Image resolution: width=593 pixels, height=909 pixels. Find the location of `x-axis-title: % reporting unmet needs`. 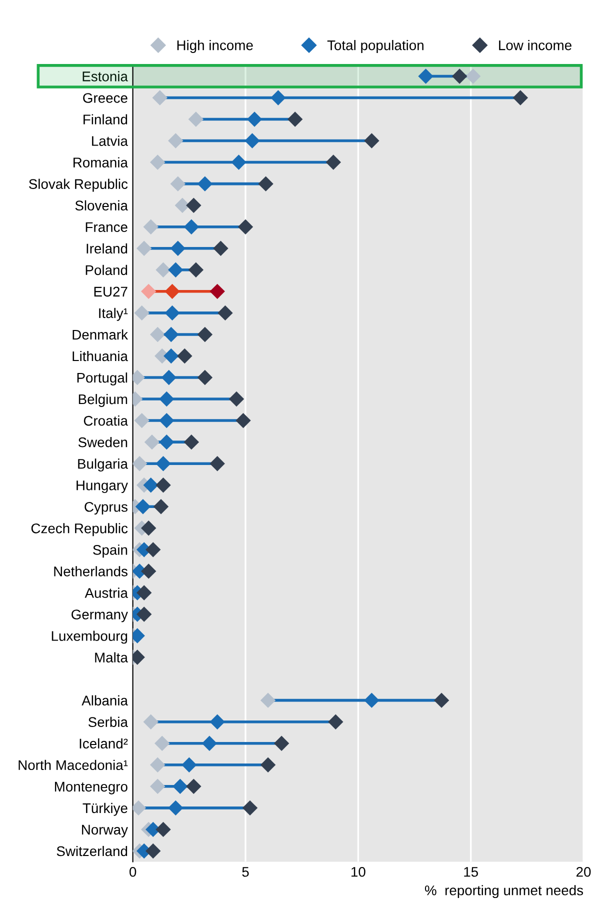

x-axis-title: % reporting unmet needs is located at coordinates (504, 891).